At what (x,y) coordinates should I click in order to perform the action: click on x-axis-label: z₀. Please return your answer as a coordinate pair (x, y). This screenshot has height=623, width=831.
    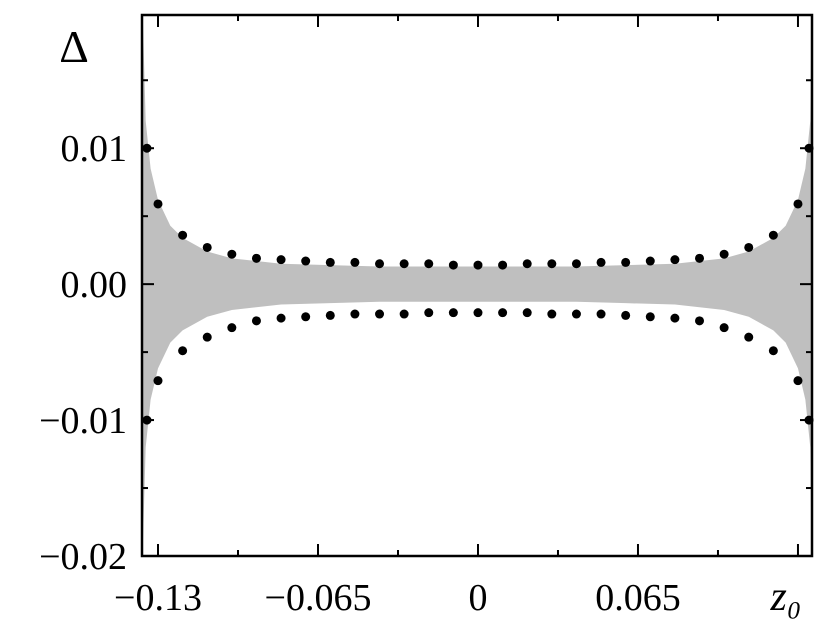
    Looking at the image, I should click on (786, 597).